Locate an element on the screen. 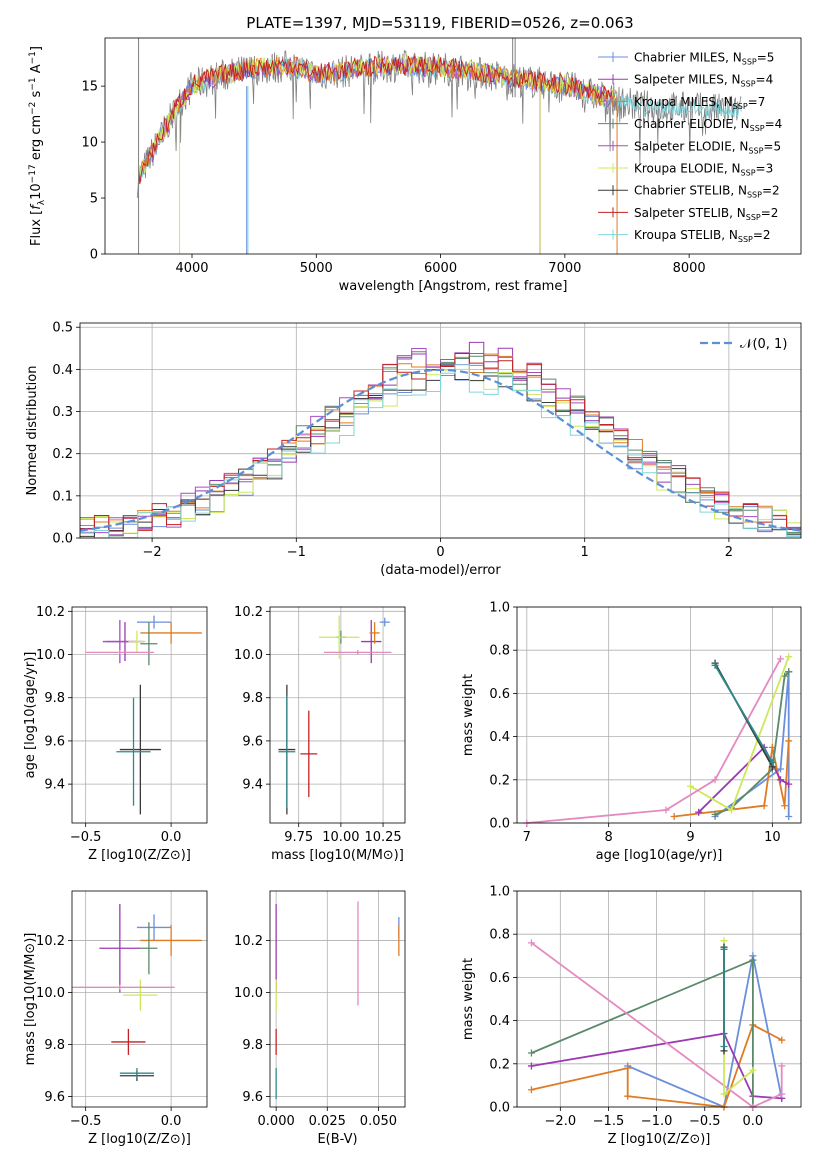 The width and height of the screenshot is (819, 1174). y-axis-label: age [log10(age/yr)] is located at coordinates (30, 715).